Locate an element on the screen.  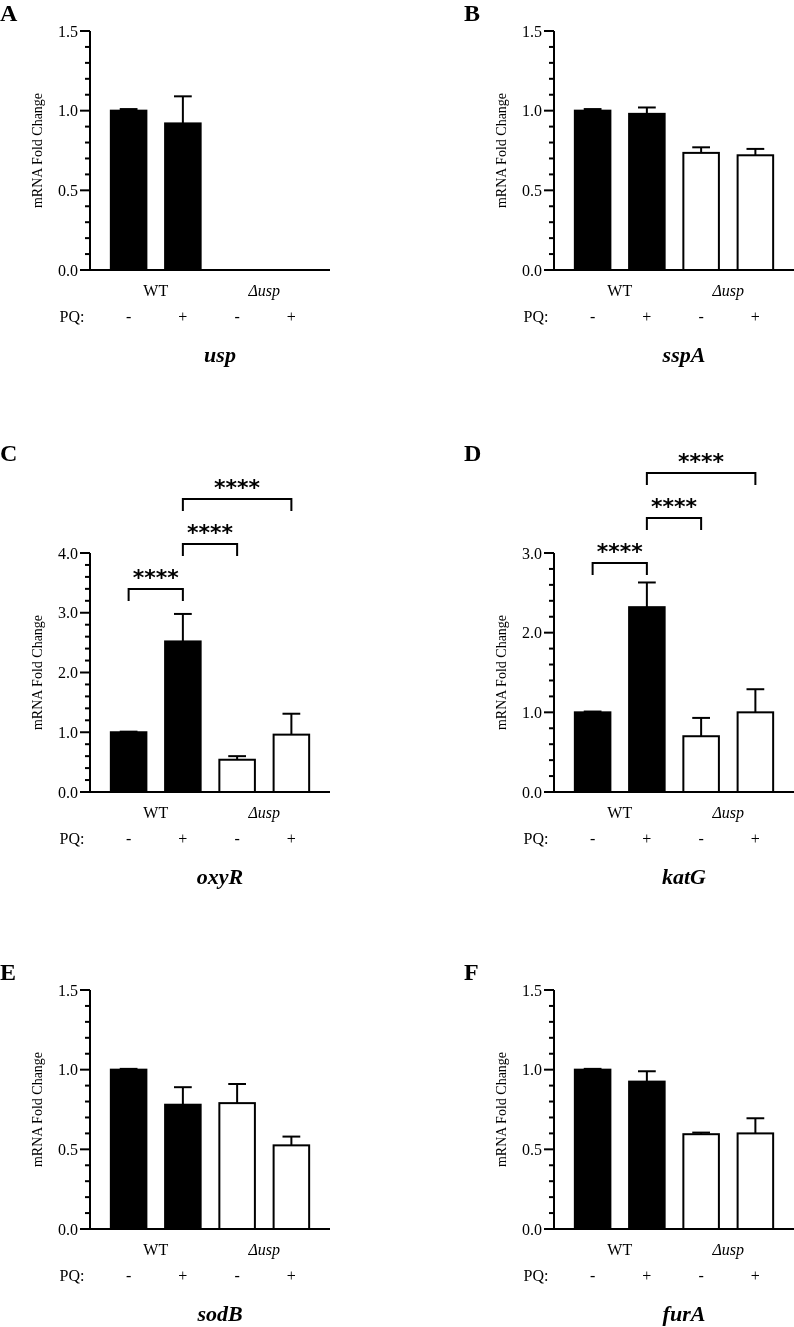
chart-title: F is located at coordinates (471, 972).